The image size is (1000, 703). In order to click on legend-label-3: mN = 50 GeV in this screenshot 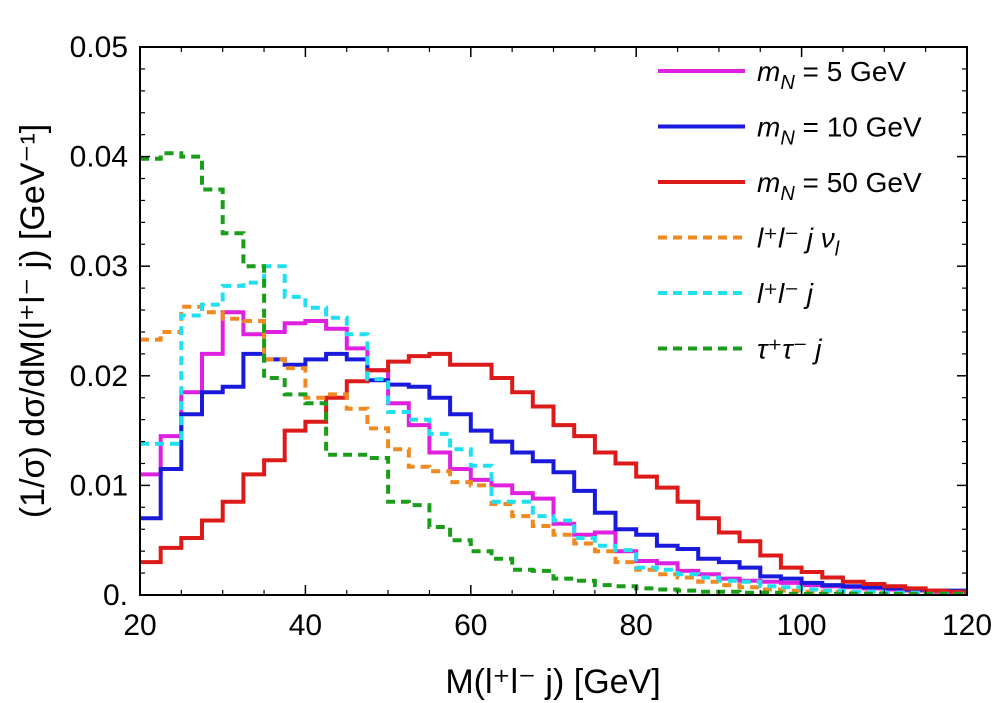, I will do `click(839, 186)`.